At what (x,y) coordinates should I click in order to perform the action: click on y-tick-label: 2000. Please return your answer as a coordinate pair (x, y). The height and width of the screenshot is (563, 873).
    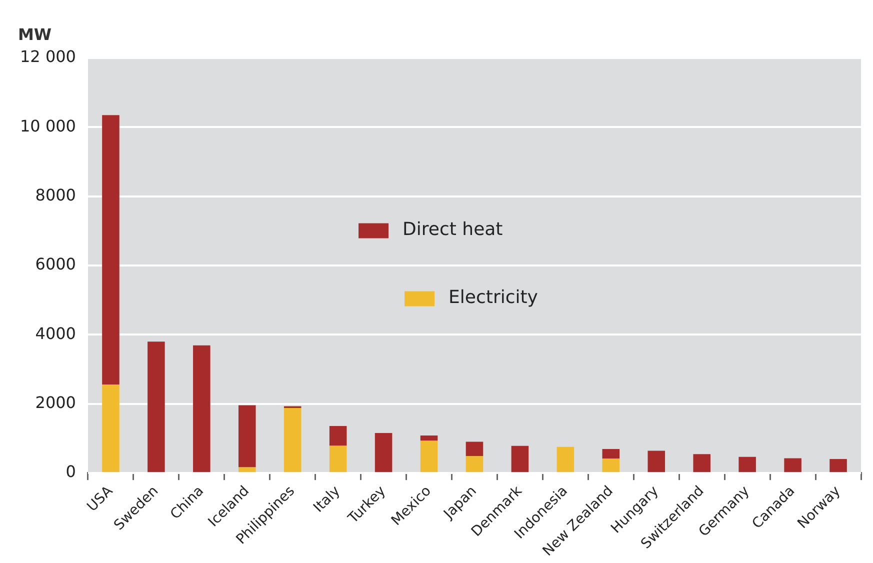
    Looking at the image, I should click on (55, 402).